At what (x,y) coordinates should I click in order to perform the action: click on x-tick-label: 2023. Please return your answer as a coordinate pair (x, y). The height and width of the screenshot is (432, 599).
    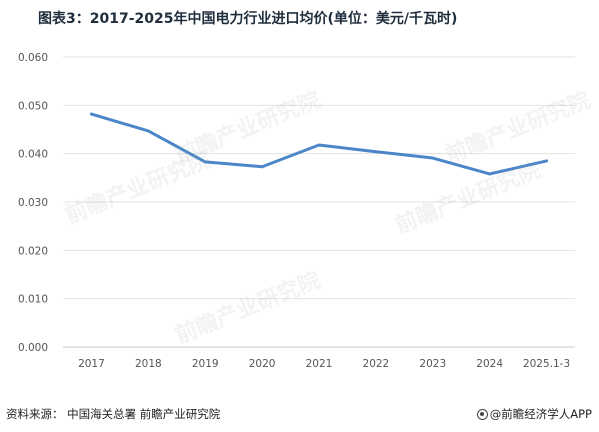
    Looking at the image, I should click on (432, 364).